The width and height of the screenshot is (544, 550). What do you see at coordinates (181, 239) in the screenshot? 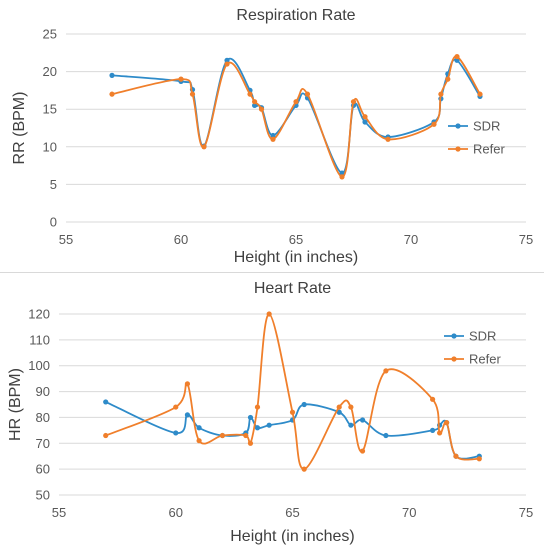
I see `rr-x-tick-label-60: 60` at bounding box center [181, 239].